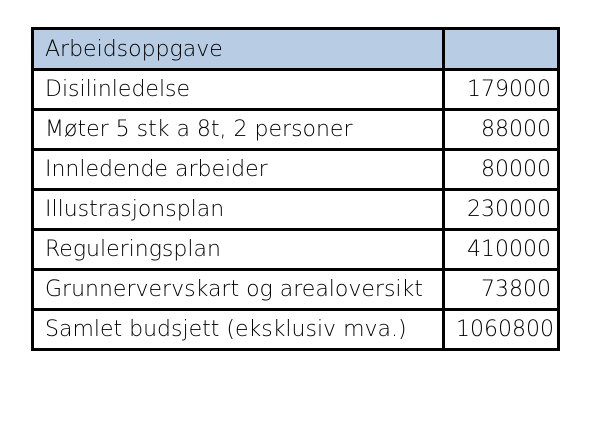  I want to click on row-description-cell: Reguleringsplan, so click(238, 250).